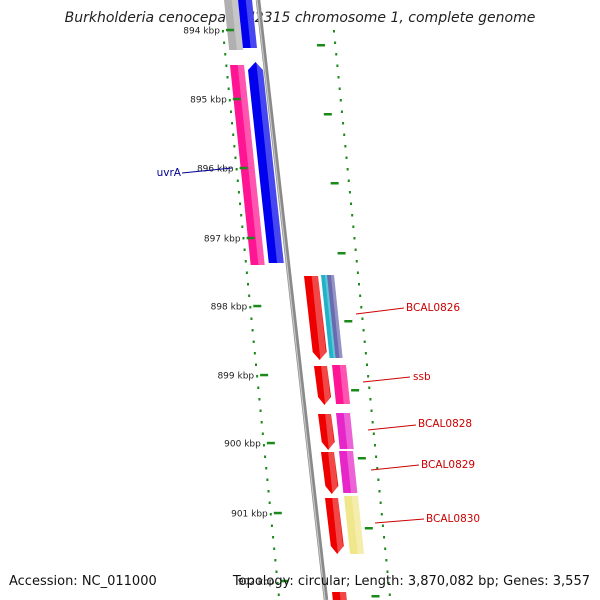 This screenshot has width=600, height=600. What do you see at coordinates (345, 431) in the screenshot?
I see `feature-BCAL0828-magenta-body` at bounding box center [345, 431].